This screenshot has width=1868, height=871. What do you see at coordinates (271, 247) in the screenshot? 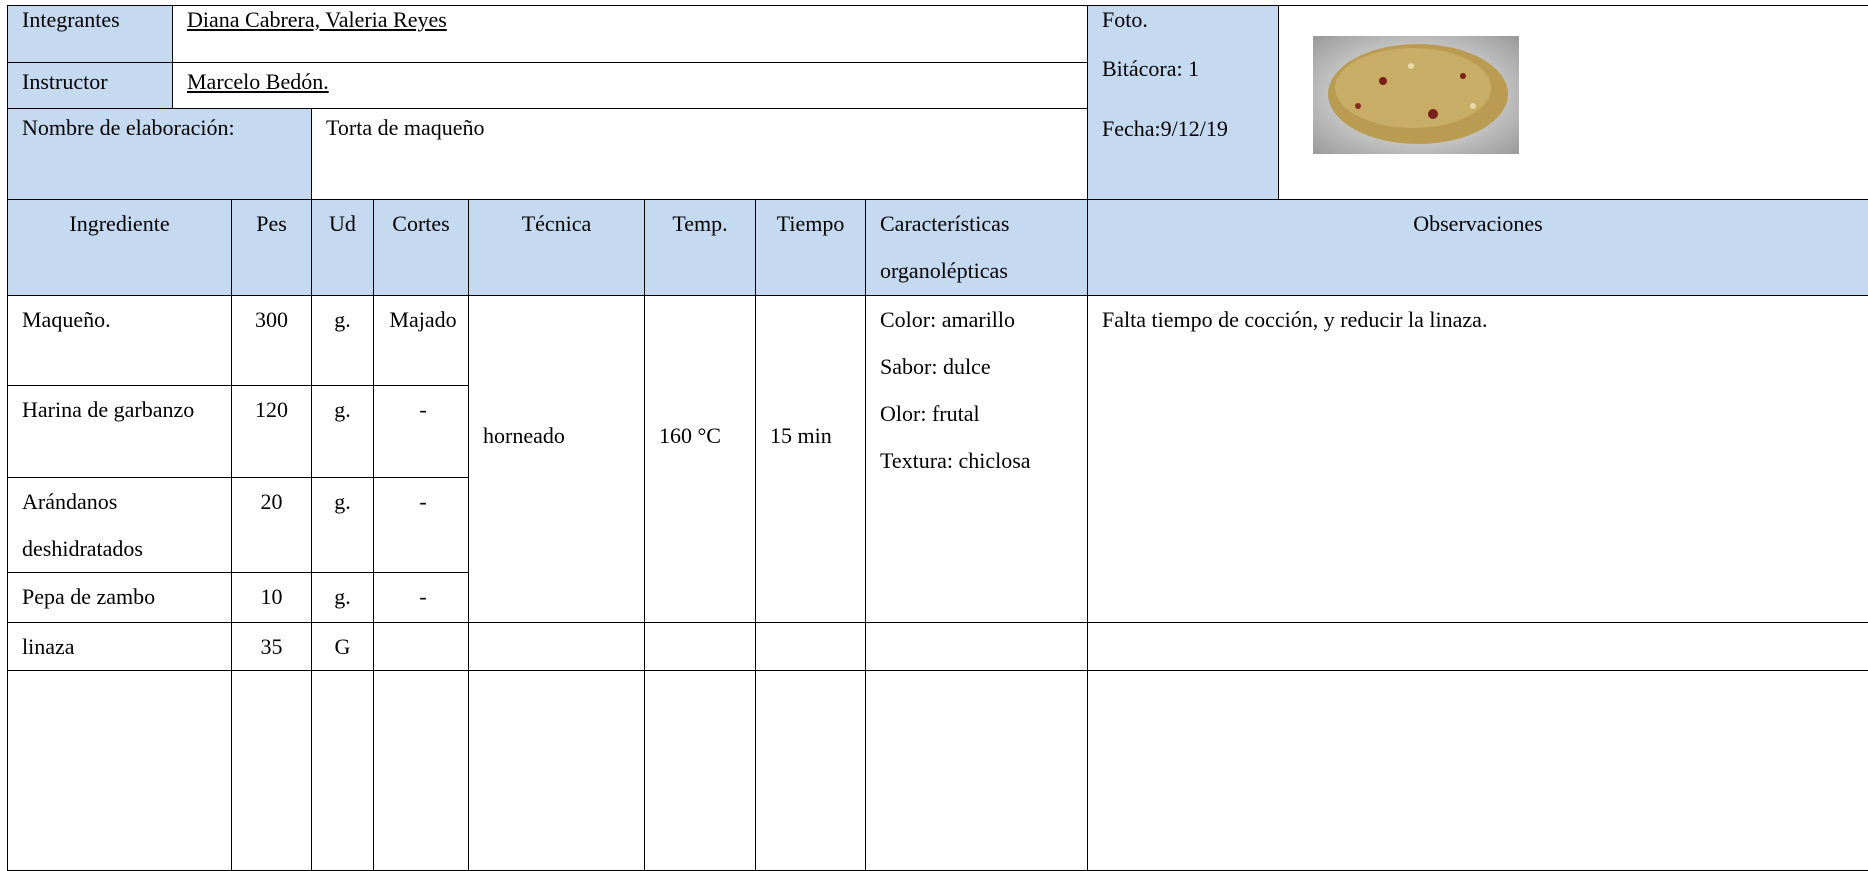
I see `column-header: Pes` at bounding box center [271, 247].